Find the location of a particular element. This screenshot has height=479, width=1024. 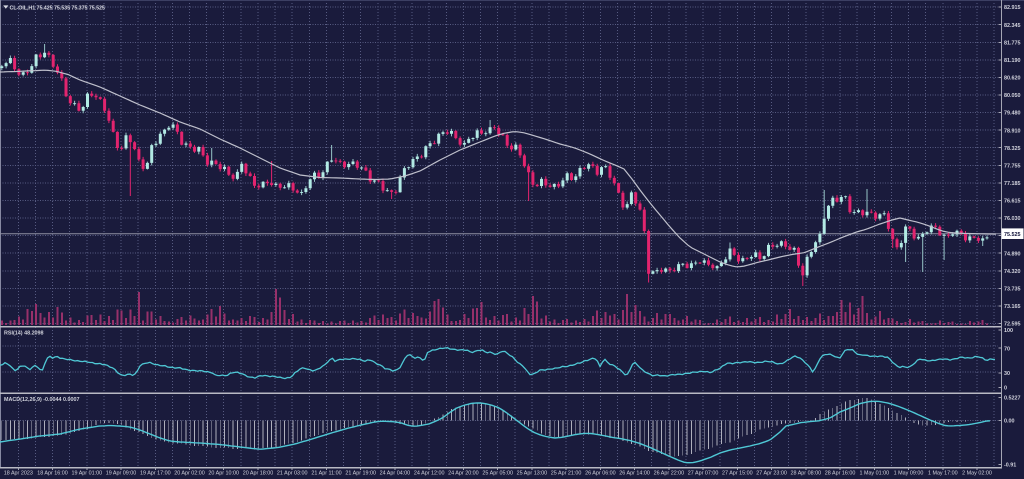

svg-text: 21 Apr 03:00 is located at coordinates (292, 474).